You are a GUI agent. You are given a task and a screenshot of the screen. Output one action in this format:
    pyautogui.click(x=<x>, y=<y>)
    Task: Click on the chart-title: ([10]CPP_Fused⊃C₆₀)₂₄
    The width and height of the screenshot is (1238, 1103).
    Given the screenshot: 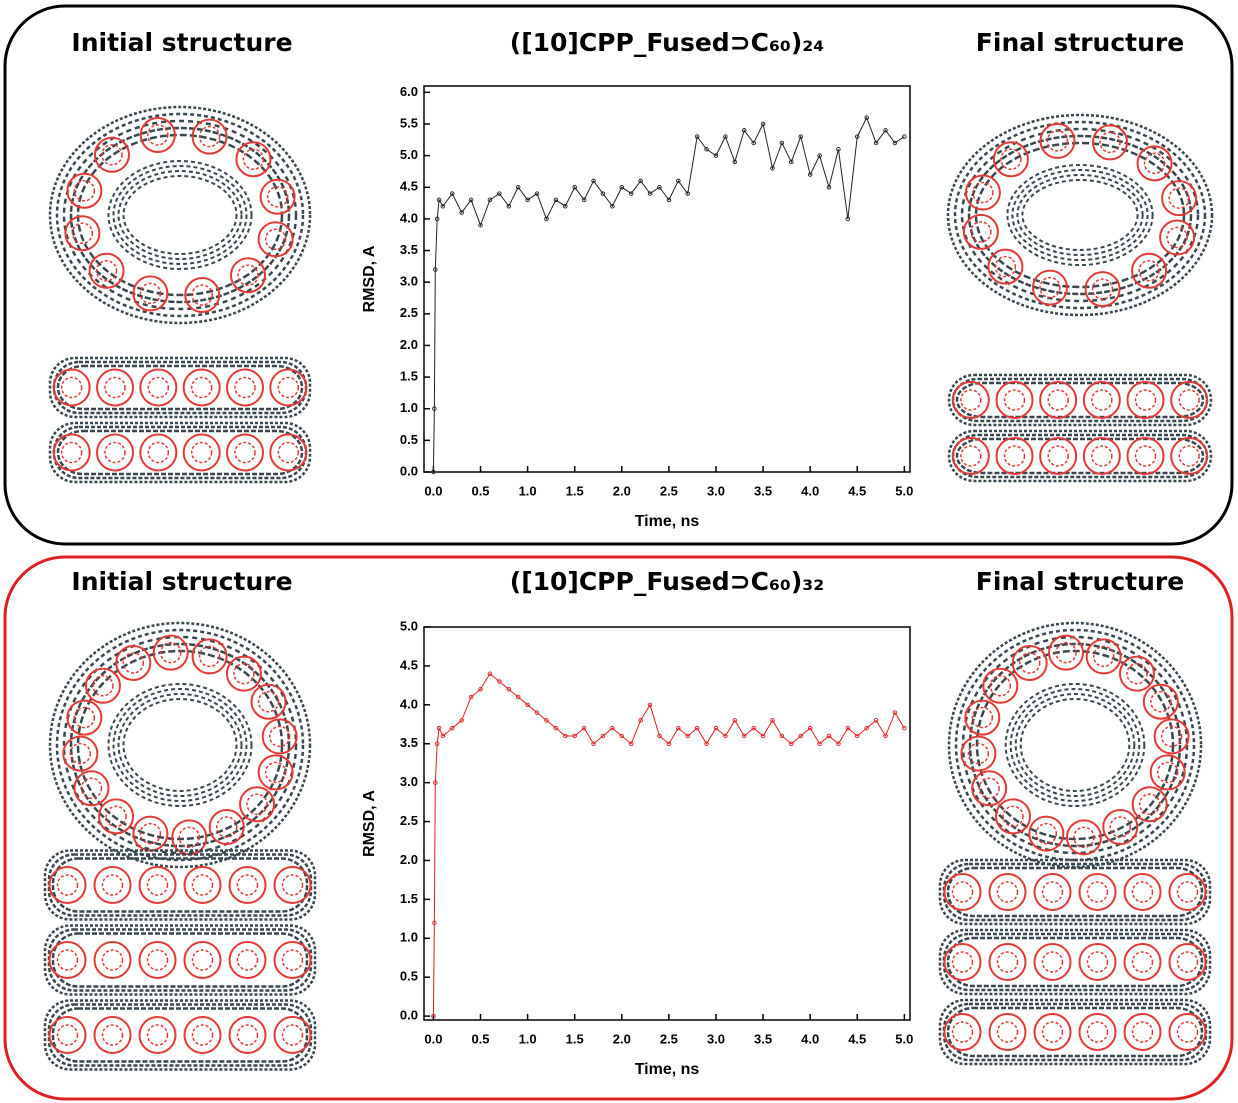 What is the action you would take?
    pyautogui.click(x=667, y=42)
    